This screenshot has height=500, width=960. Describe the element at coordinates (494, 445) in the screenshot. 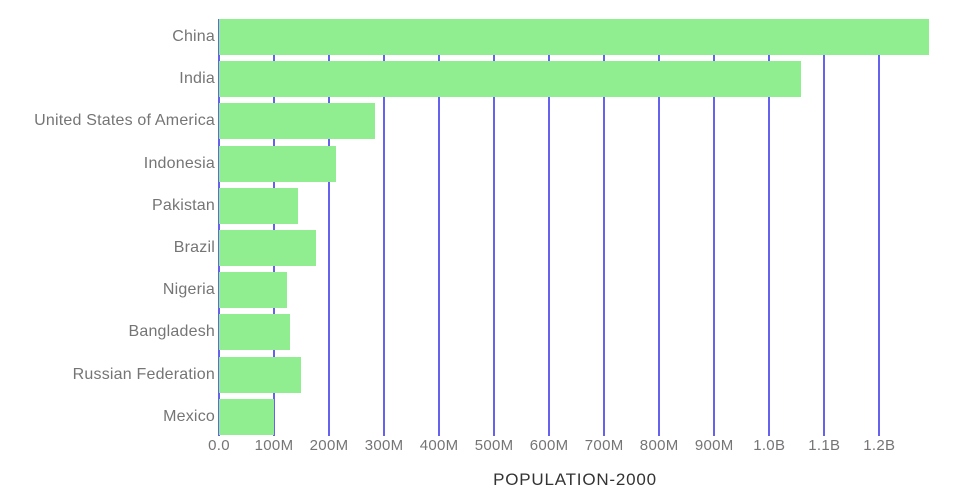

I see `x-tick-label: 500M` at that location.